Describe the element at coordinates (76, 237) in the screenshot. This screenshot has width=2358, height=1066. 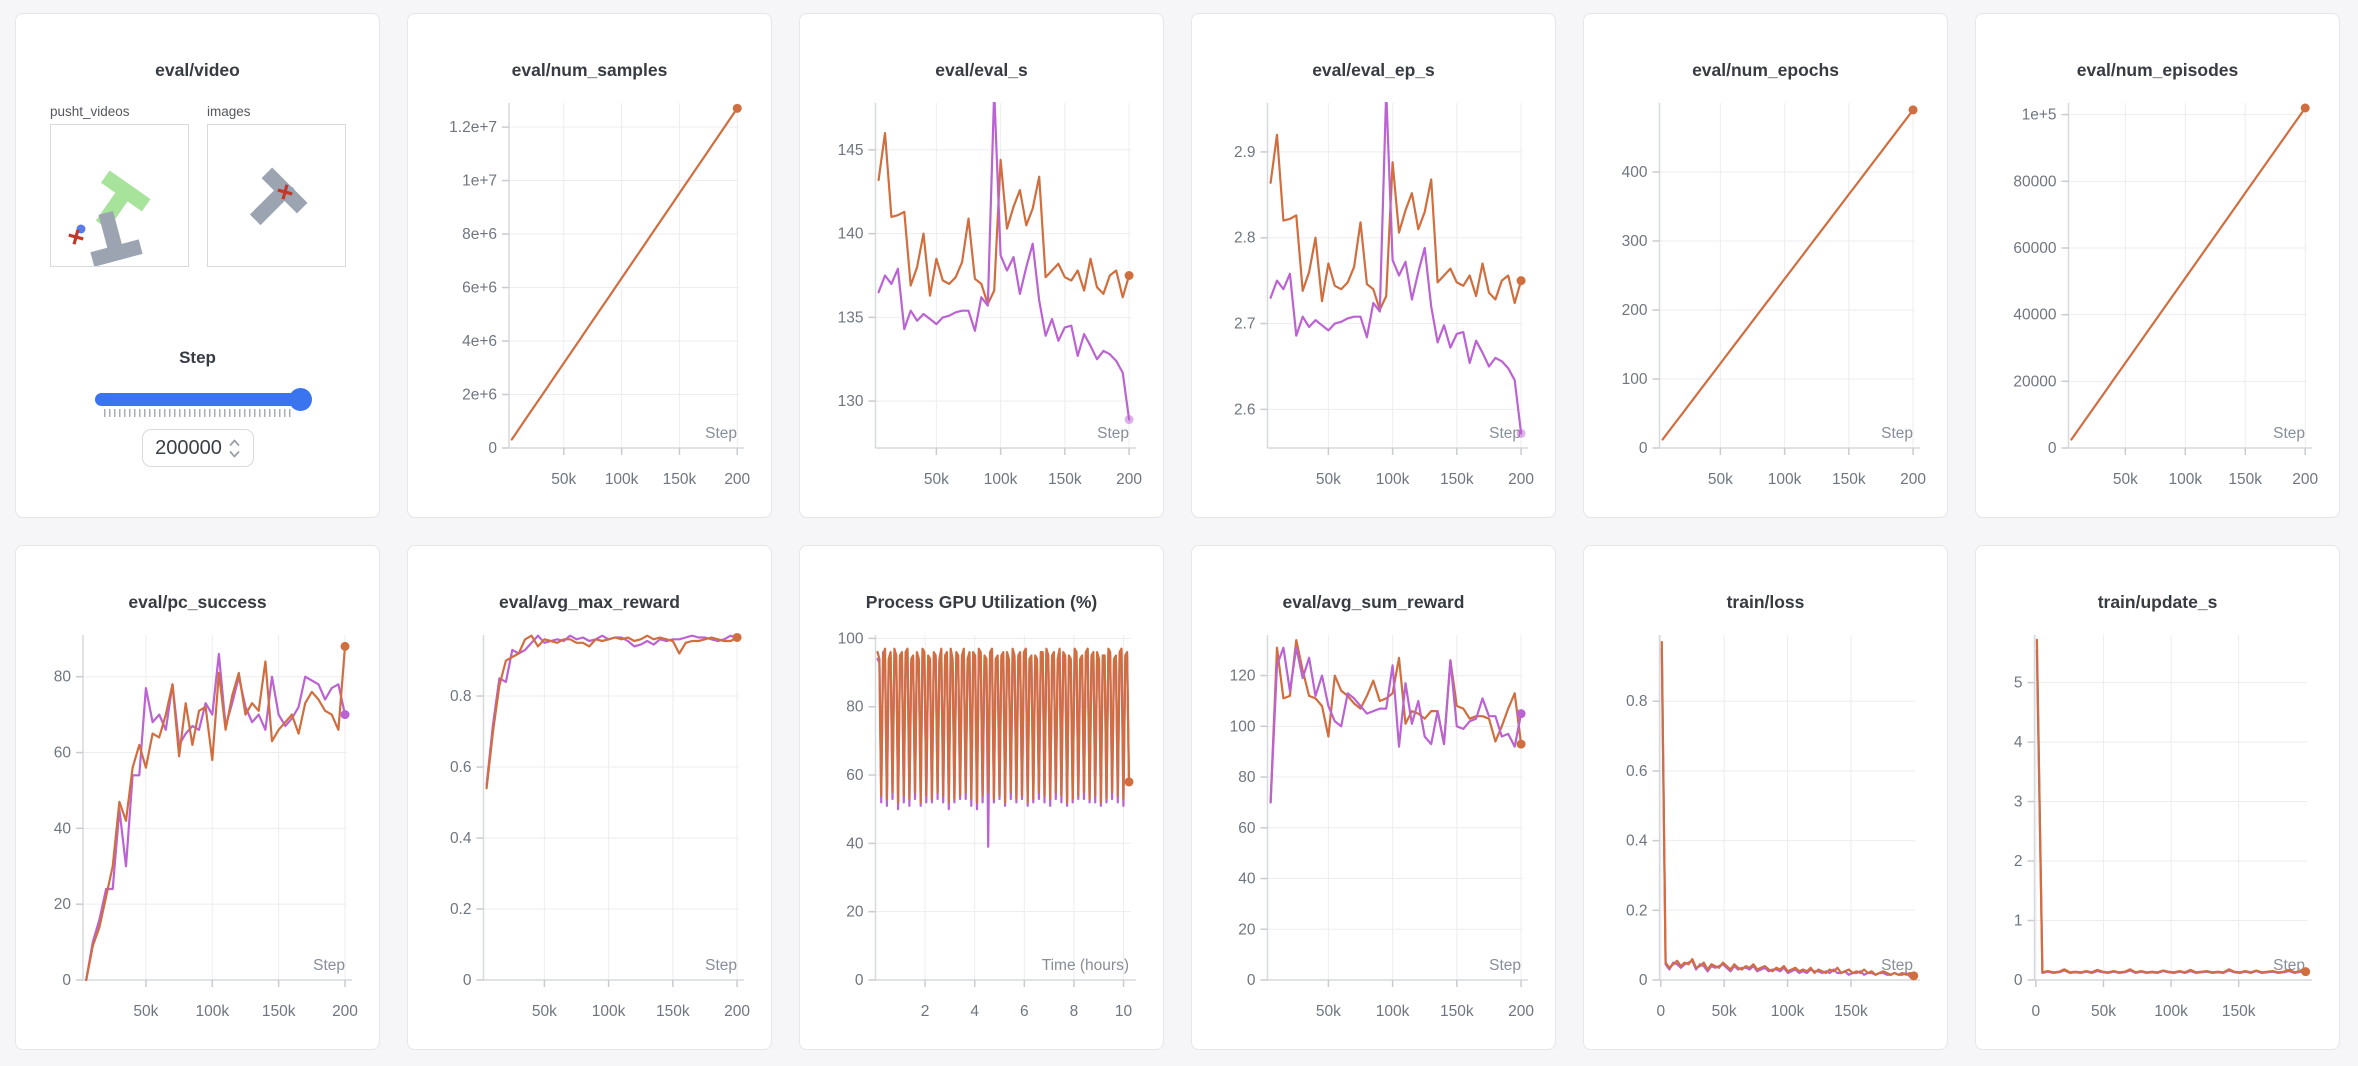
I see `red-cross-icon` at that location.